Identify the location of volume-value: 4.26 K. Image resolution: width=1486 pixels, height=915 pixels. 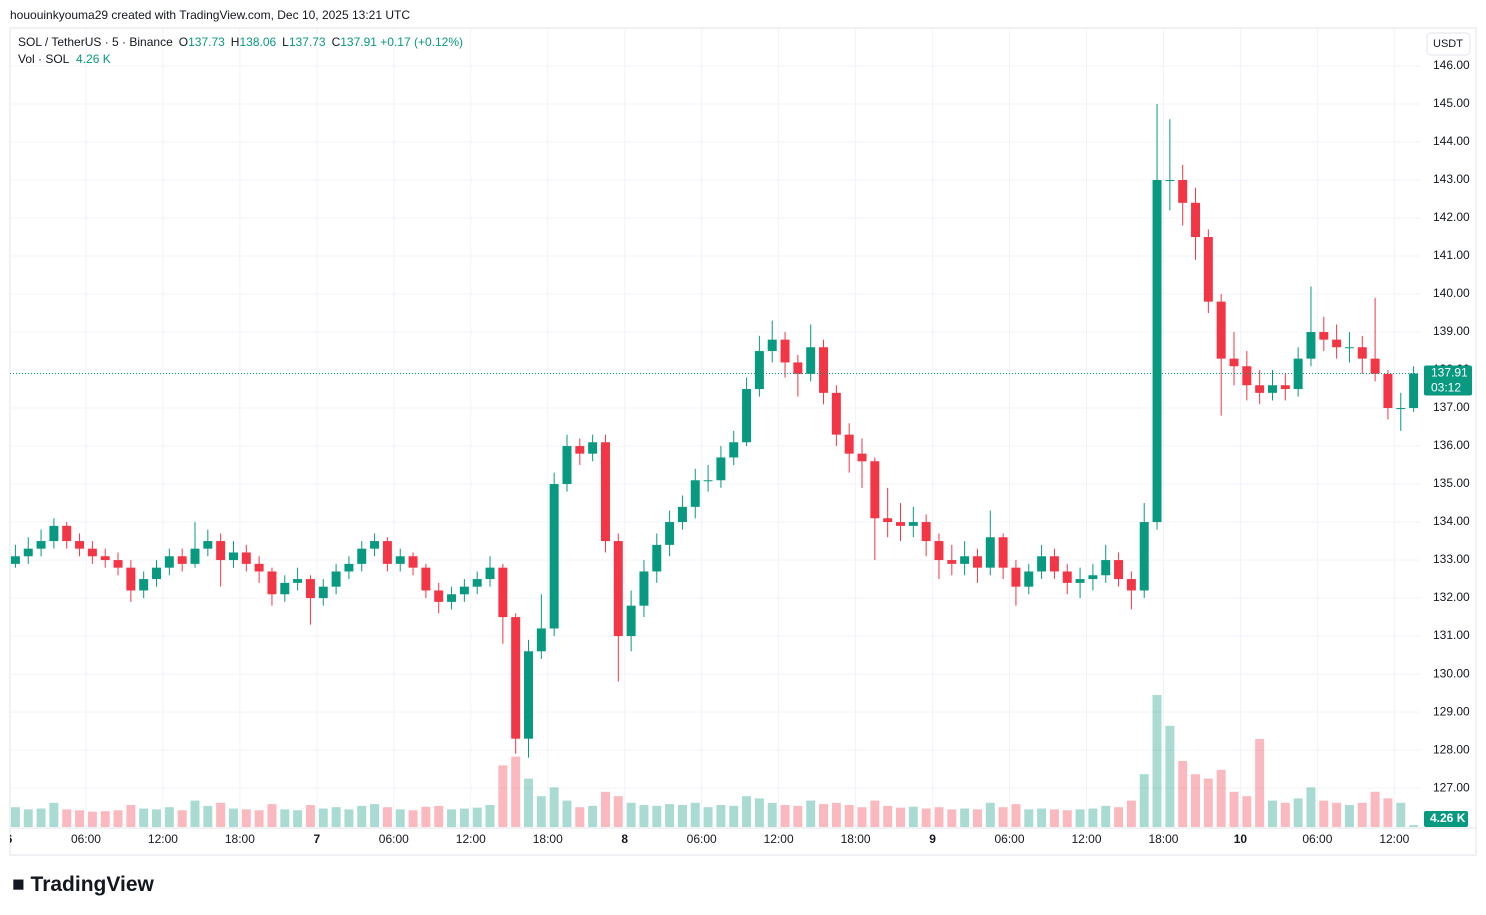
(93, 59).